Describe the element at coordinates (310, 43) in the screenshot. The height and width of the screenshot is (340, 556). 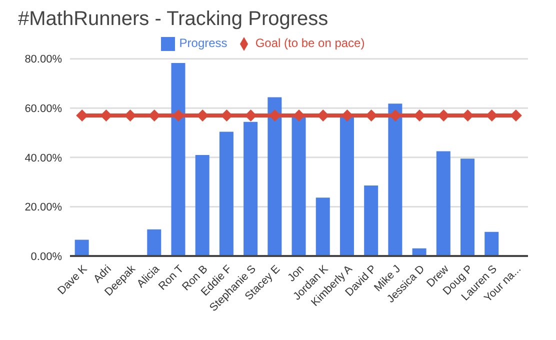
I see `legend-label: Goal (to be on pace)` at that location.